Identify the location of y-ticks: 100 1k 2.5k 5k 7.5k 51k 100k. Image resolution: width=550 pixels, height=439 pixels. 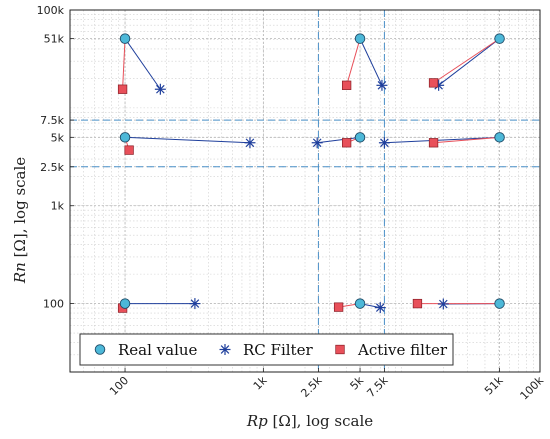
(55, 157).